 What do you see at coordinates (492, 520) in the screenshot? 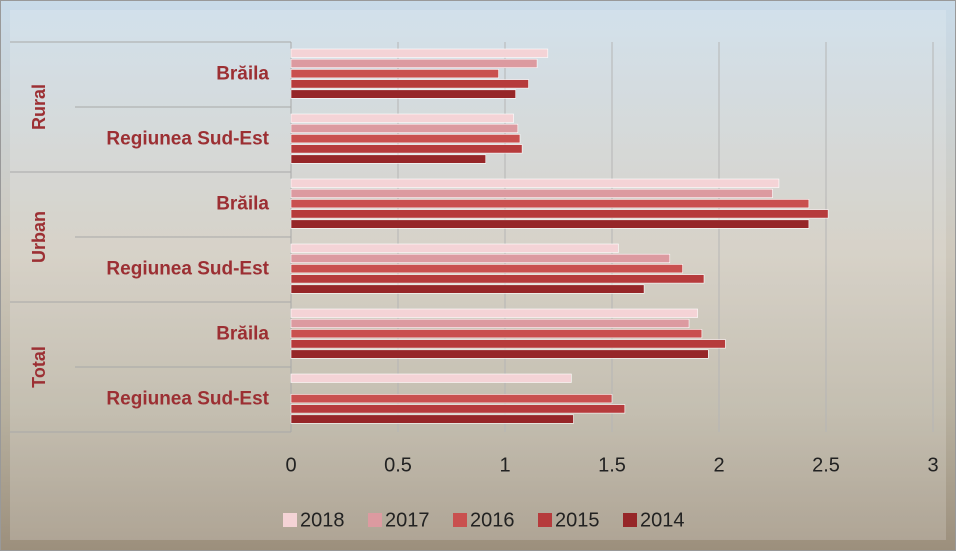
I see `legend-label: 2016` at bounding box center [492, 520].